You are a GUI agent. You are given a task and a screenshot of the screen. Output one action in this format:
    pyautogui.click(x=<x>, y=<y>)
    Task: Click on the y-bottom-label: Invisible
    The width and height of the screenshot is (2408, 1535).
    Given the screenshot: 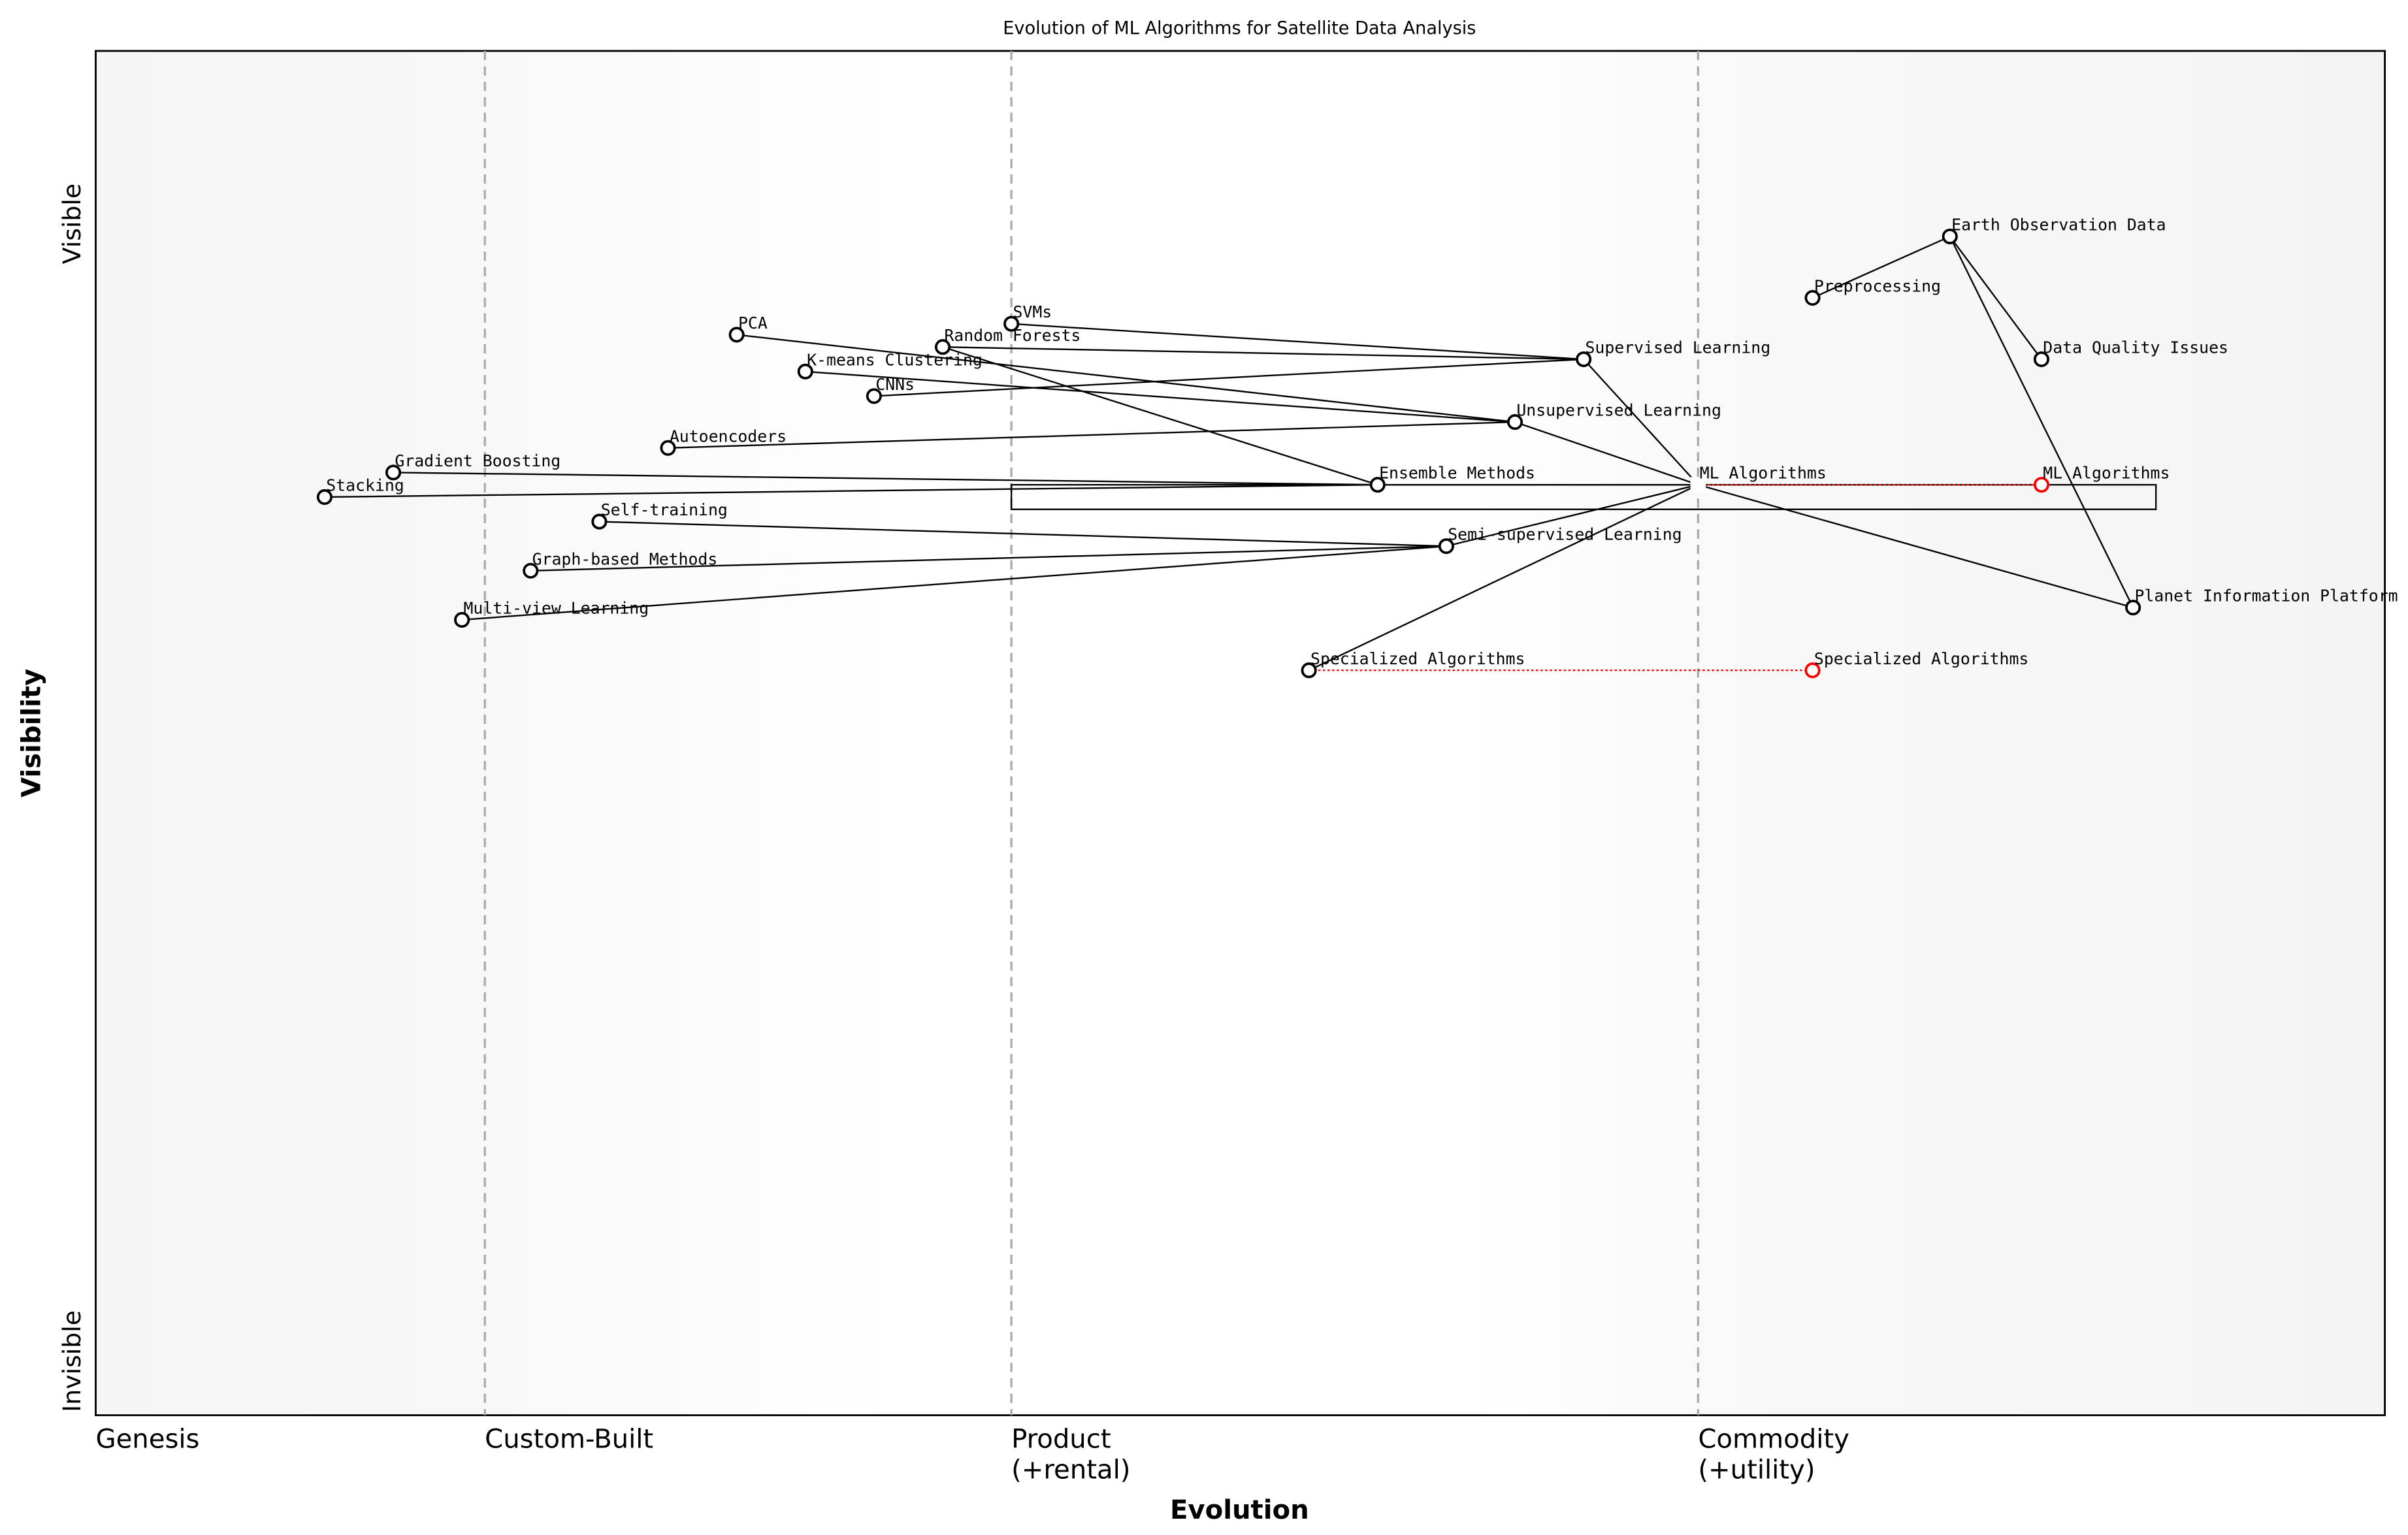 What is the action you would take?
    pyautogui.click(x=71, y=1361)
    